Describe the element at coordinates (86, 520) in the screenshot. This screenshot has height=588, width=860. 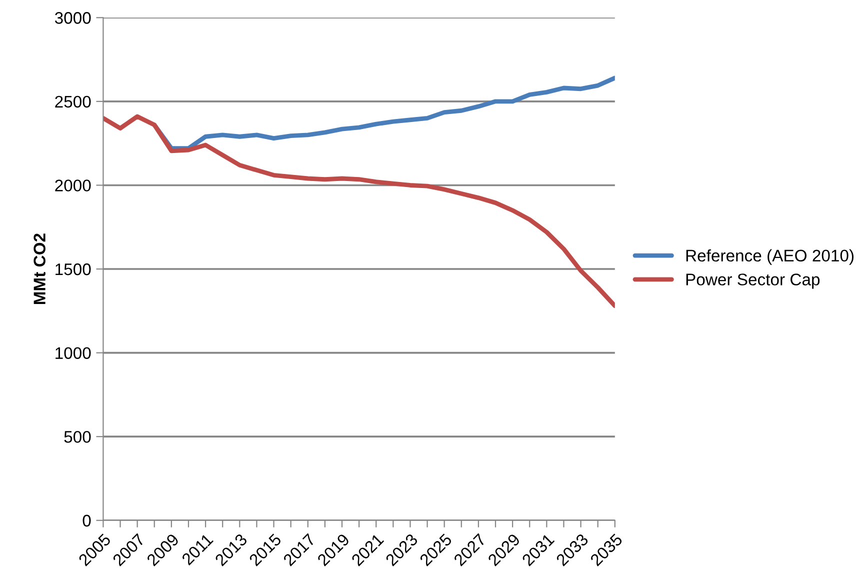
I see `y-tick-label: 0` at that location.